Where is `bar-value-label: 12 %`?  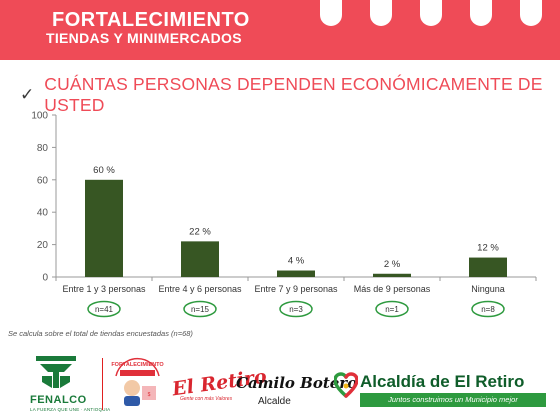 bar-value-label: 12 % is located at coordinates (488, 248).